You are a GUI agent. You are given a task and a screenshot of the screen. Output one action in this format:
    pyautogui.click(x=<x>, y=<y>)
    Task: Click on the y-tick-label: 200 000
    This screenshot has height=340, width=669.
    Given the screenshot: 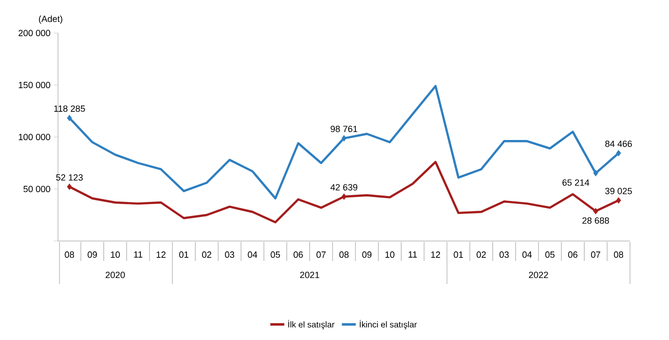 What is the action you would take?
    pyautogui.click(x=34, y=33)
    